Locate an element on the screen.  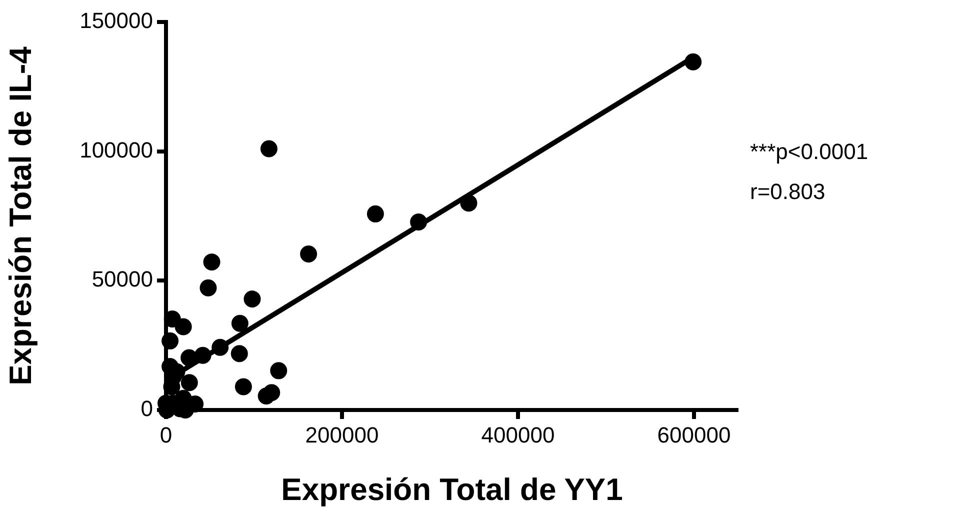
y-axis-title: Expresión Total de IL-4 is located at coordinates (20, 216).